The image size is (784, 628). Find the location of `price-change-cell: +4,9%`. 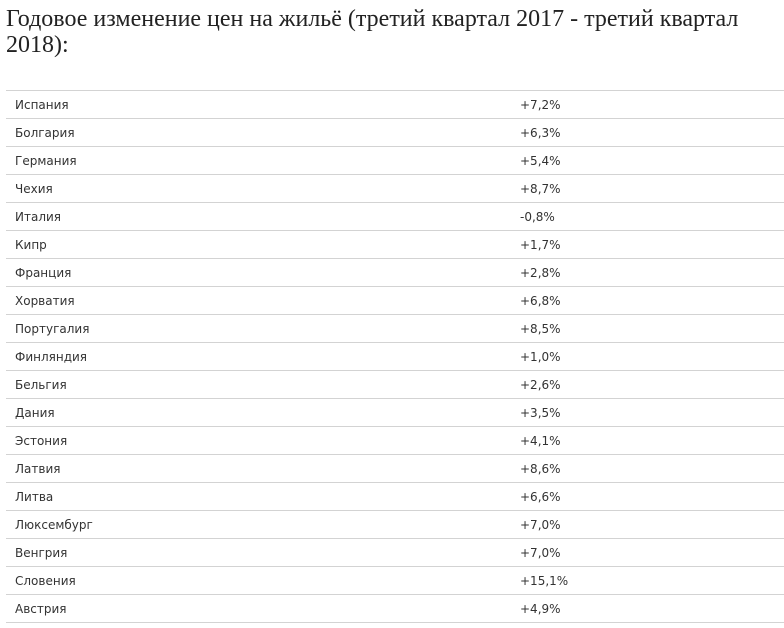

price-change-cell: +4,9% is located at coordinates (652, 608).